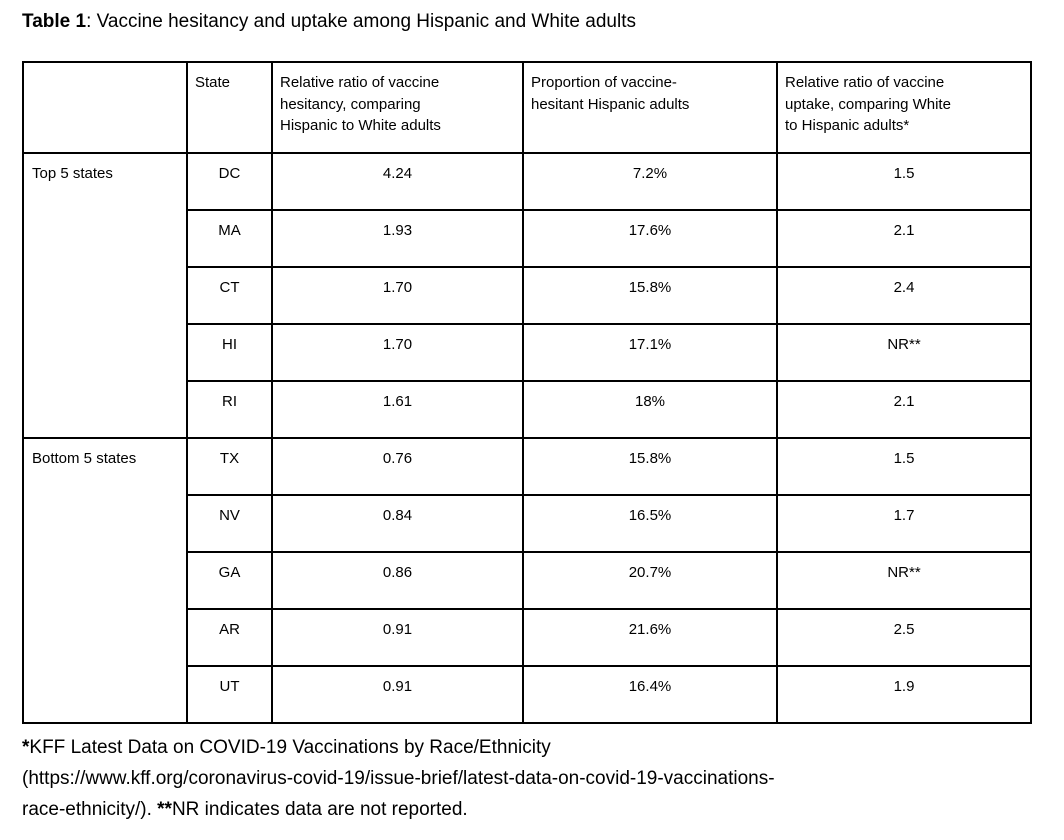 This screenshot has width=1064, height=840. I want to click on table-row: RI 1.61 18% 2.1, so click(527, 409).